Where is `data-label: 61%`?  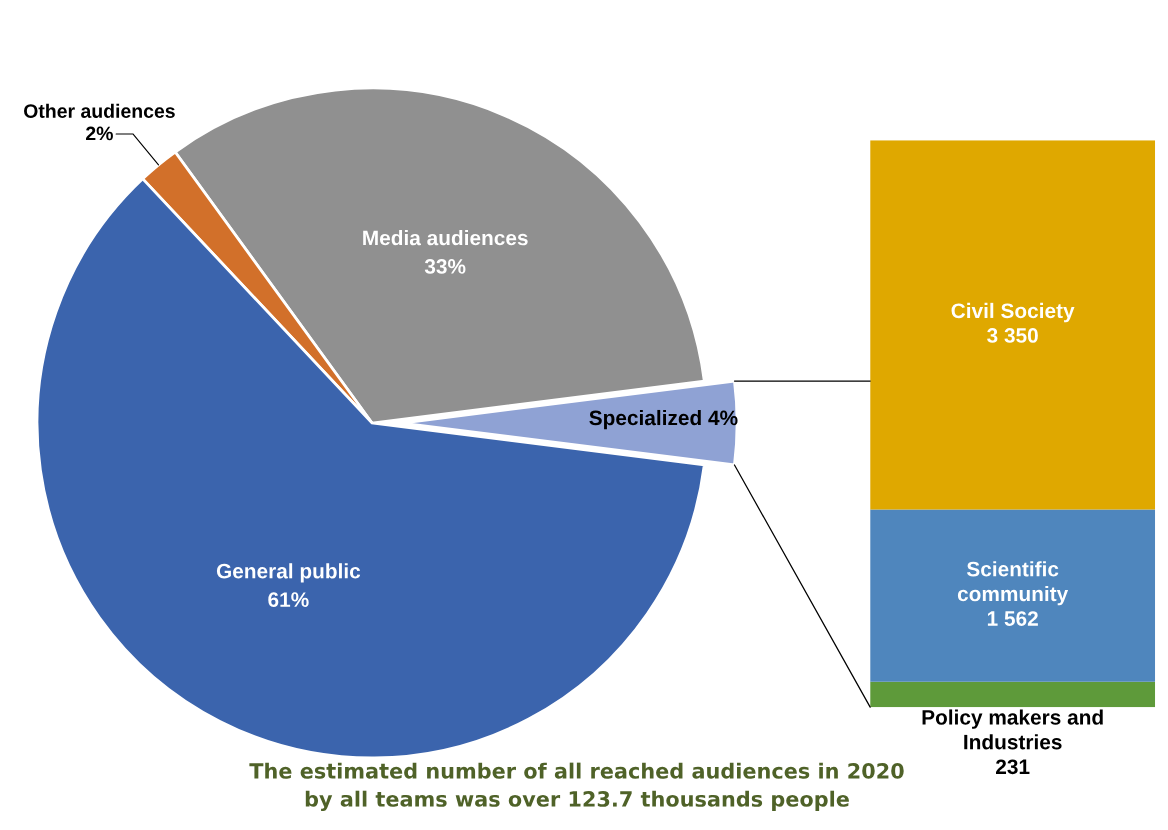
data-label: 61% is located at coordinates (288, 599).